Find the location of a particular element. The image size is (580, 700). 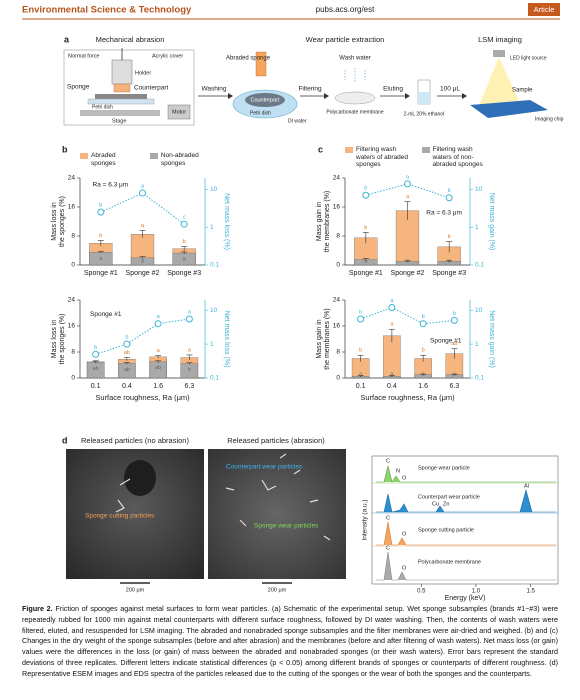

label: Holder is located at coordinates (143, 73).